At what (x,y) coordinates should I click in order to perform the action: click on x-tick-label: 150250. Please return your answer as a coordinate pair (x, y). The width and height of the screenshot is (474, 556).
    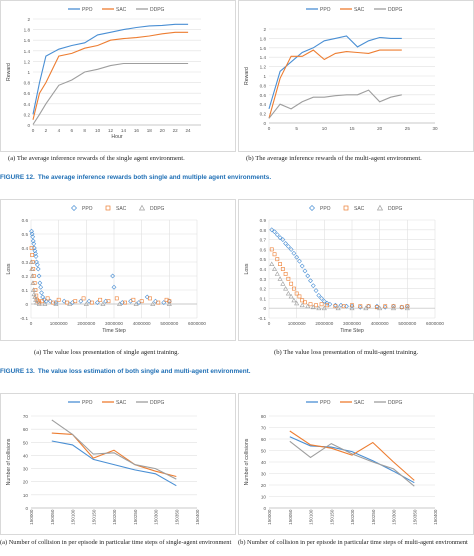
    Looking at the image, I should click on (135, 517).